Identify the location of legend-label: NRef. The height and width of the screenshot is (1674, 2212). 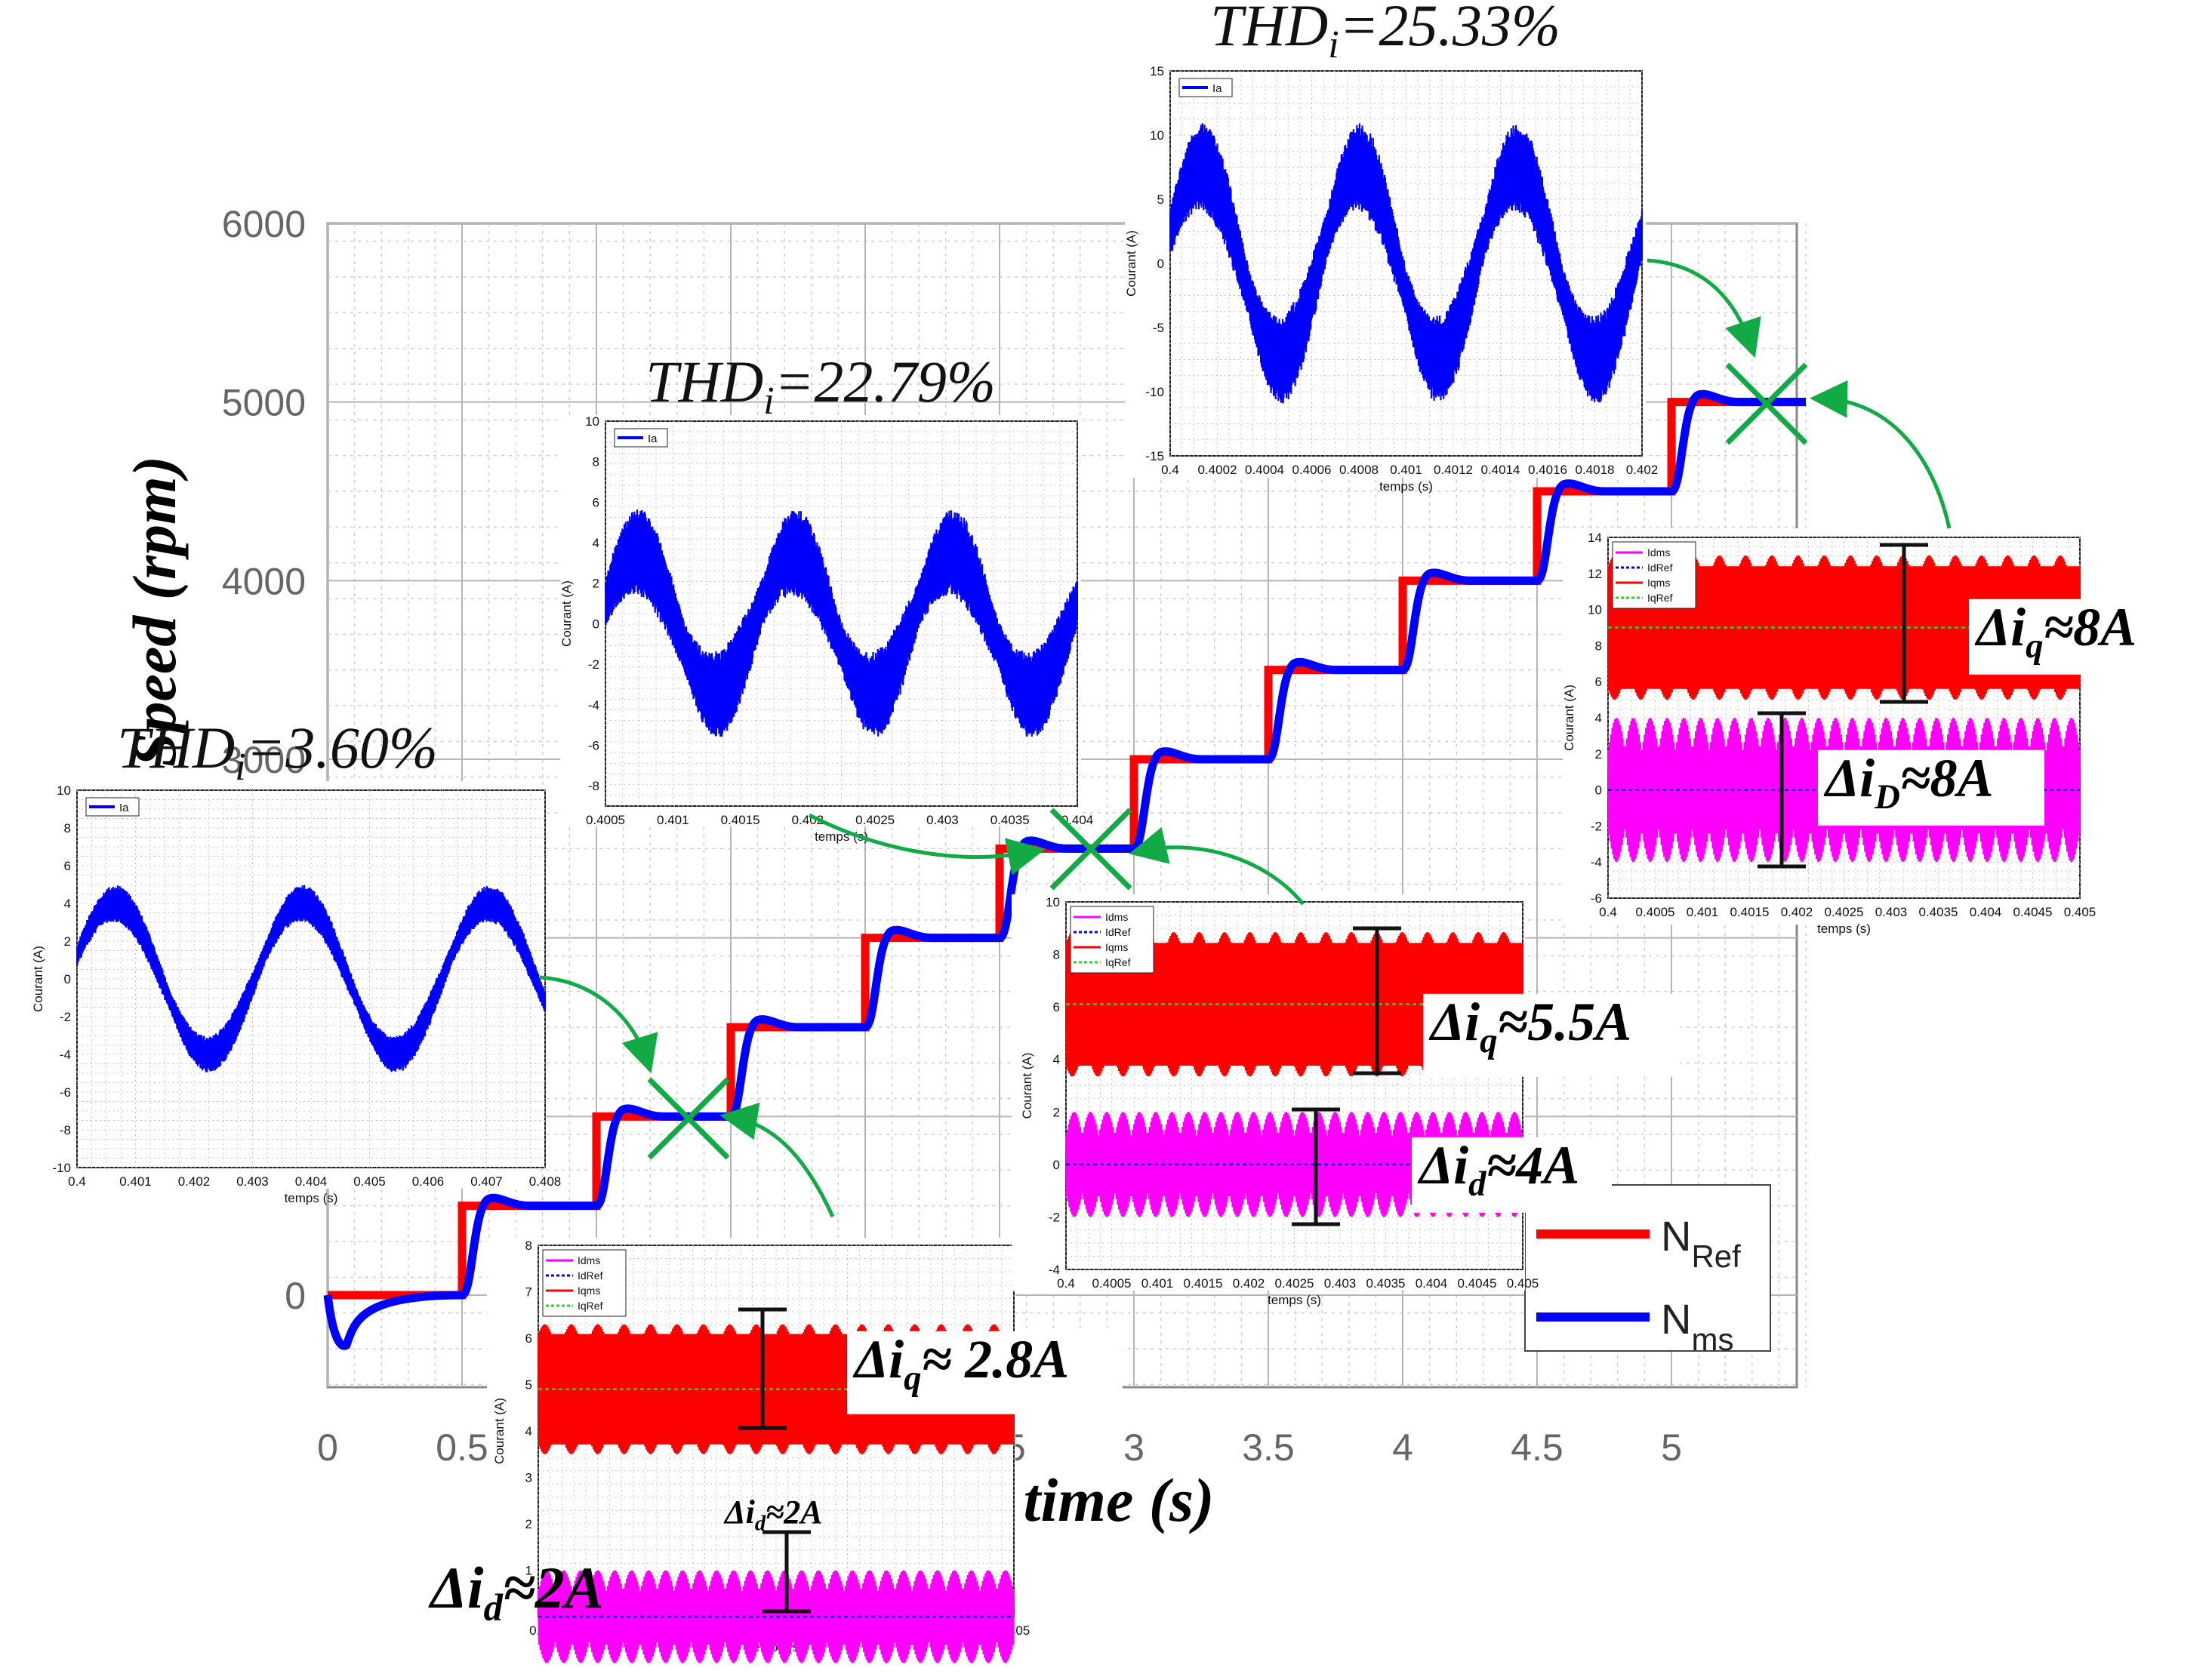
(1701, 1243).